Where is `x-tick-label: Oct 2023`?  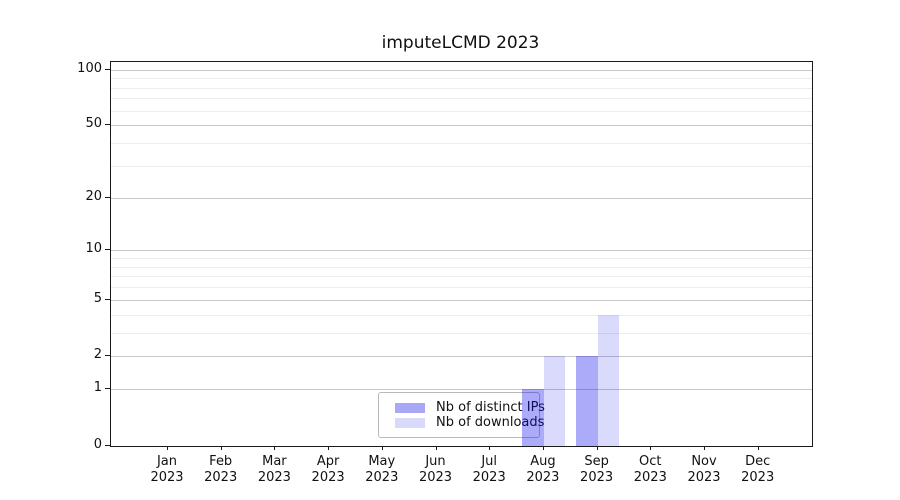
x-tick-label: Oct 2023 is located at coordinates (650, 470).